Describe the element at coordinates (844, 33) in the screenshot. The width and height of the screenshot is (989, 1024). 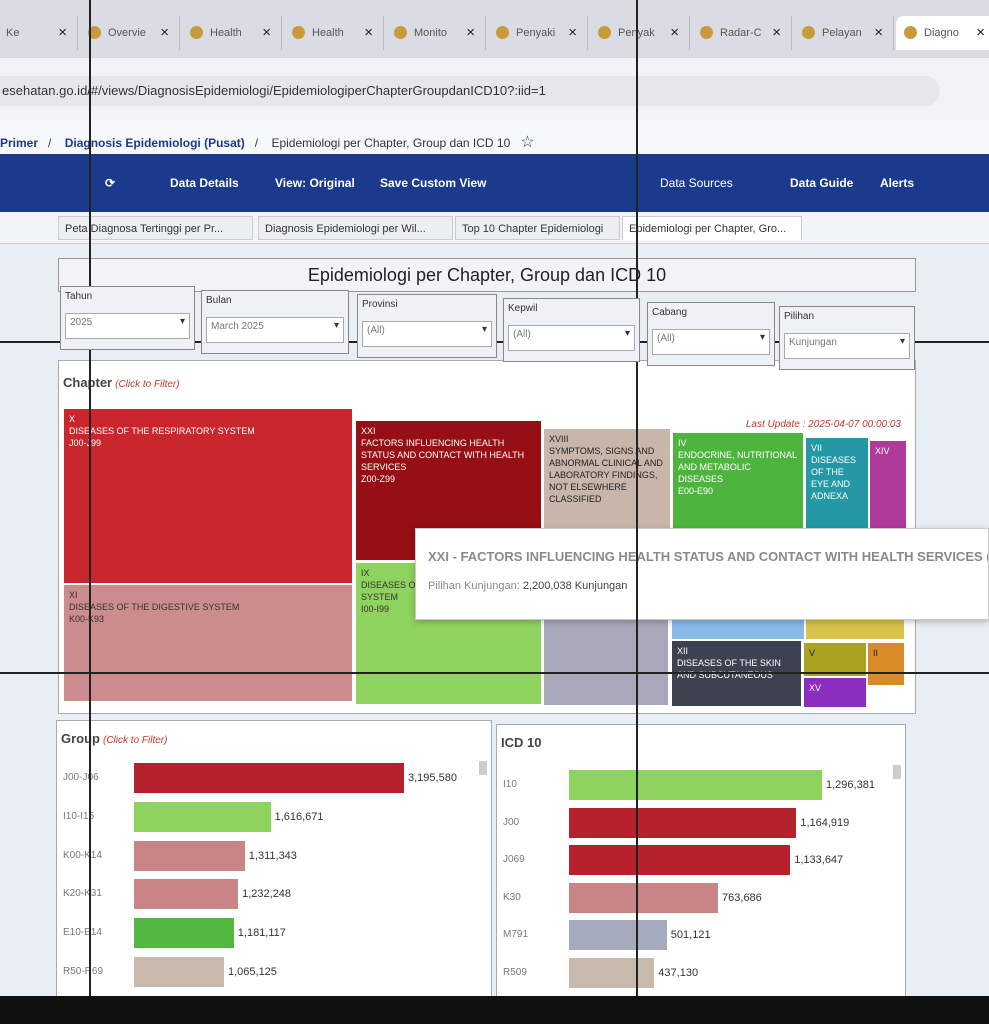
I see `browser-tab: Pelayan` at that location.